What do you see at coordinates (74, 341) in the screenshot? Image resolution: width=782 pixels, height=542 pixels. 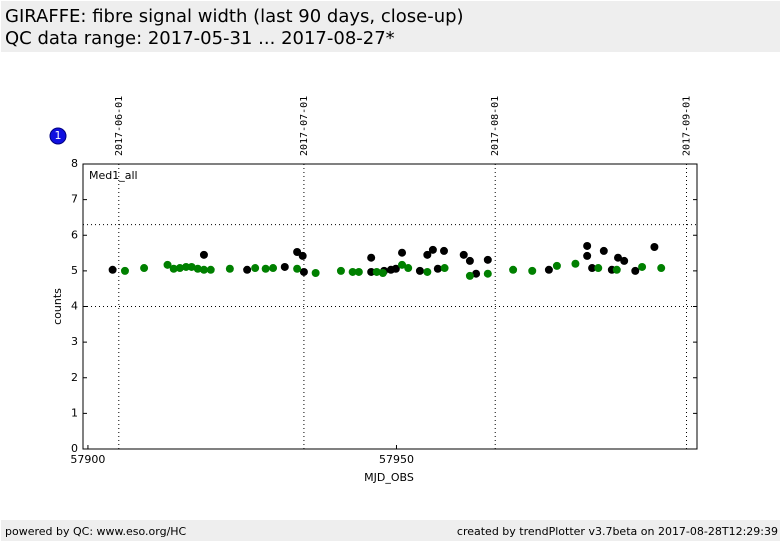 I see `y-tick-label: 3` at bounding box center [74, 341].